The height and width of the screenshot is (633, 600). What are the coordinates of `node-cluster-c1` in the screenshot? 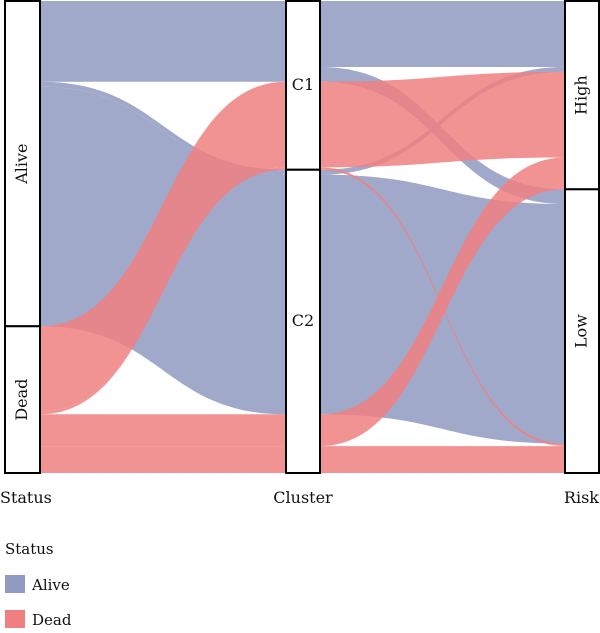 It's located at (303, 85).